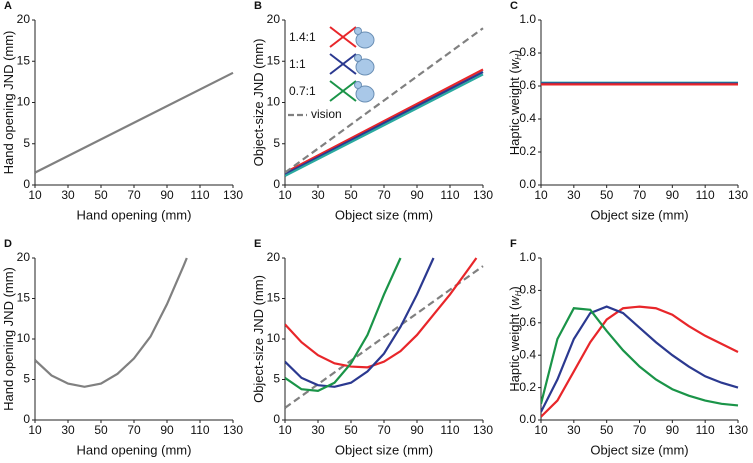 The height and width of the screenshot is (463, 753). What do you see at coordinates (514, 63) in the screenshot?
I see `y-axis-label-part: w` at bounding box center [514, 63].